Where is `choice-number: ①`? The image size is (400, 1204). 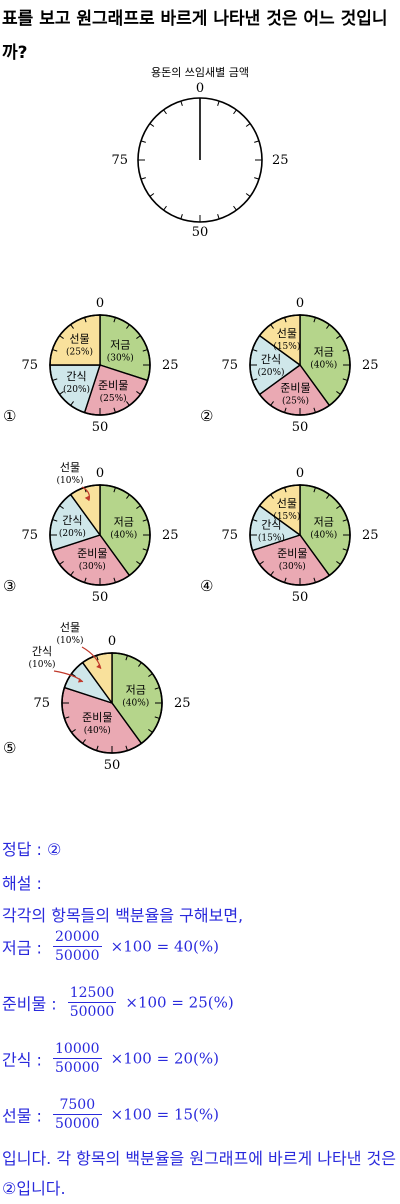
choice-number: ① is located at coordinates (9, 416).